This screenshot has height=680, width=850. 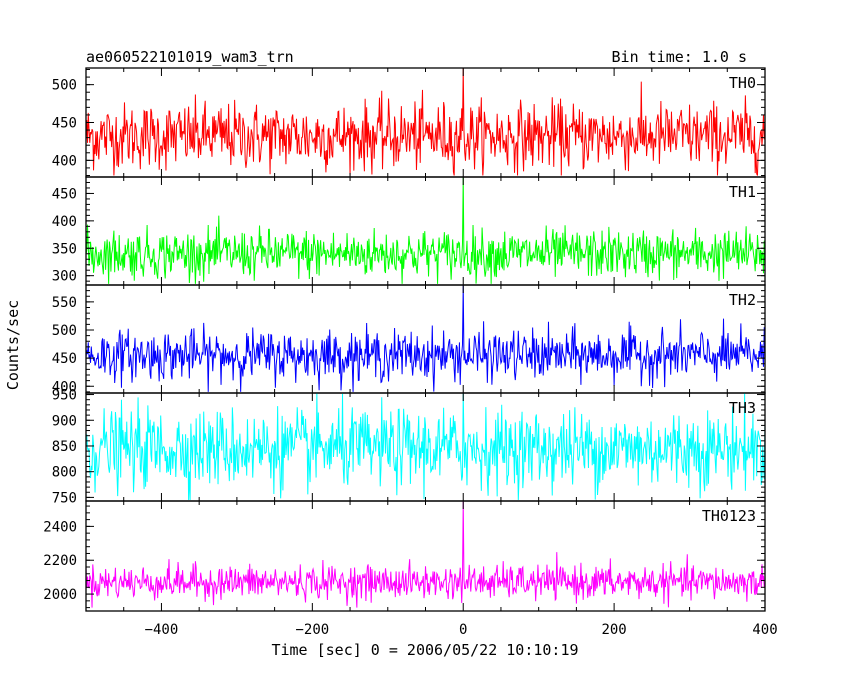 What do you see at coordinates (60, 561) in the screenshot?
I see `y-tick-label: 2200` at bounding box center [60, 561].